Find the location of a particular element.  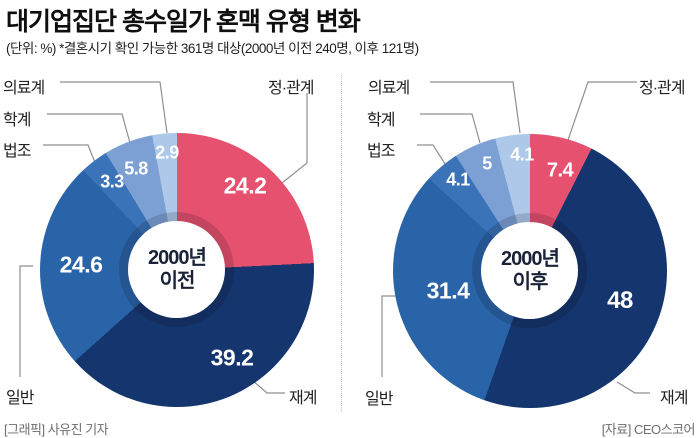

donut-center-label: 2000년 이후 is located at coordinates (530, 271).